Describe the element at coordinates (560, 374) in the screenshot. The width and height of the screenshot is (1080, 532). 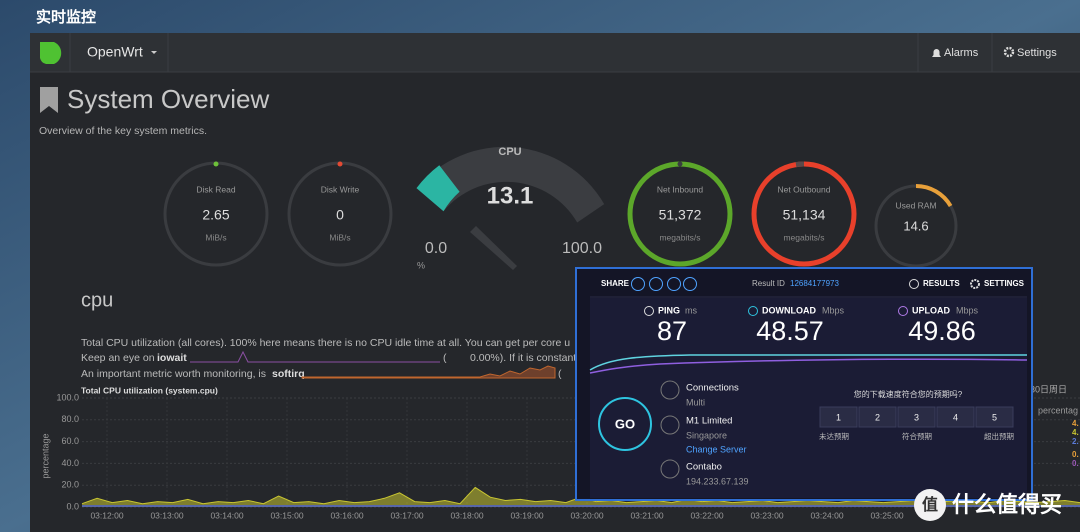
I see `section-text: (` at that location.